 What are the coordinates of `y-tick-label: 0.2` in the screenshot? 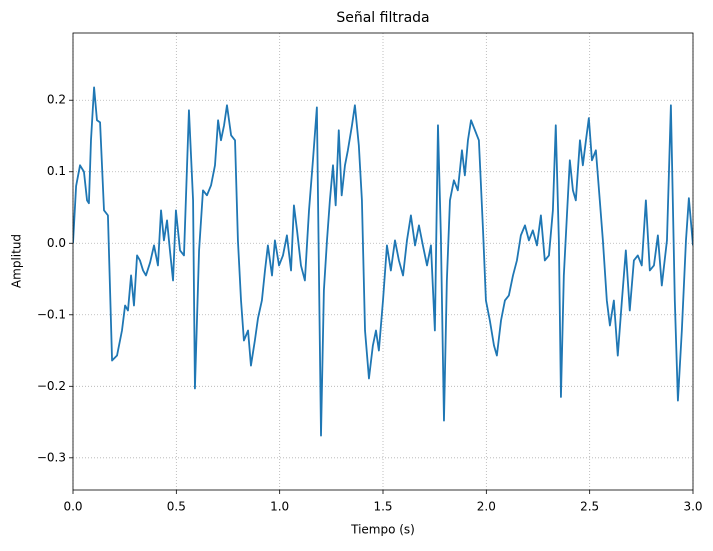 It's located at (56, 100).